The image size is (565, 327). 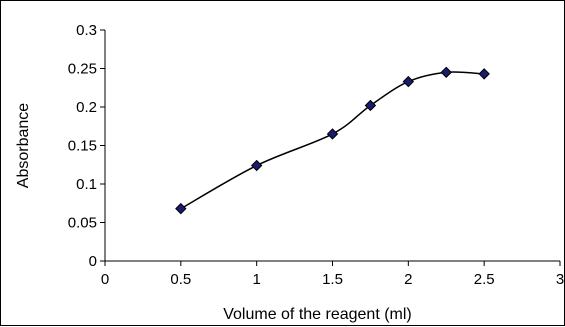 What do you see at coordinates (82, 223) in the screenshot?
I see `y-tick-label: 0.05` at bounding box center [82, 223].